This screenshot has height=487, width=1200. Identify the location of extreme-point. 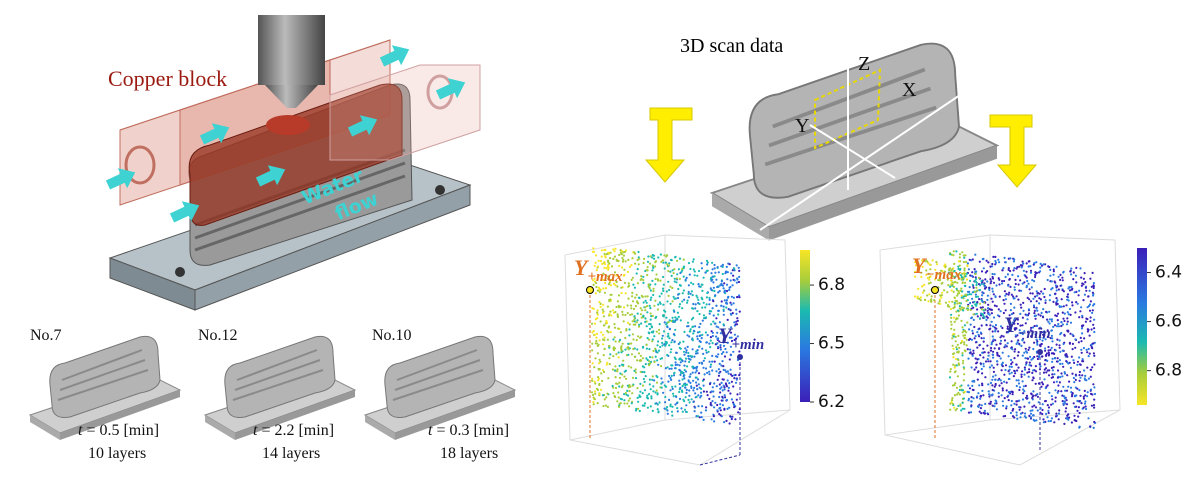
(740, 357).